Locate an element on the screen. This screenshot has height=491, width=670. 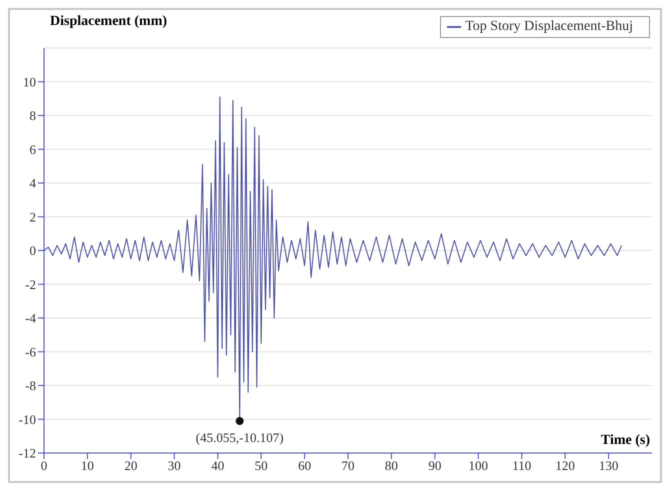
y-tick-label: 0 is located at coordinates (33, 250).